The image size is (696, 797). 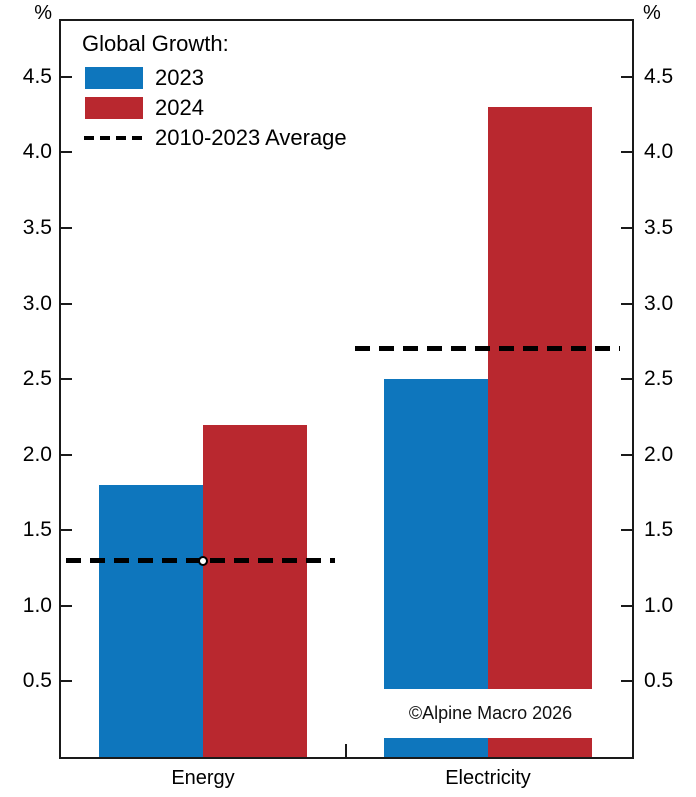 I want to click on bar-2024-energy, so click(x=255, y=590).